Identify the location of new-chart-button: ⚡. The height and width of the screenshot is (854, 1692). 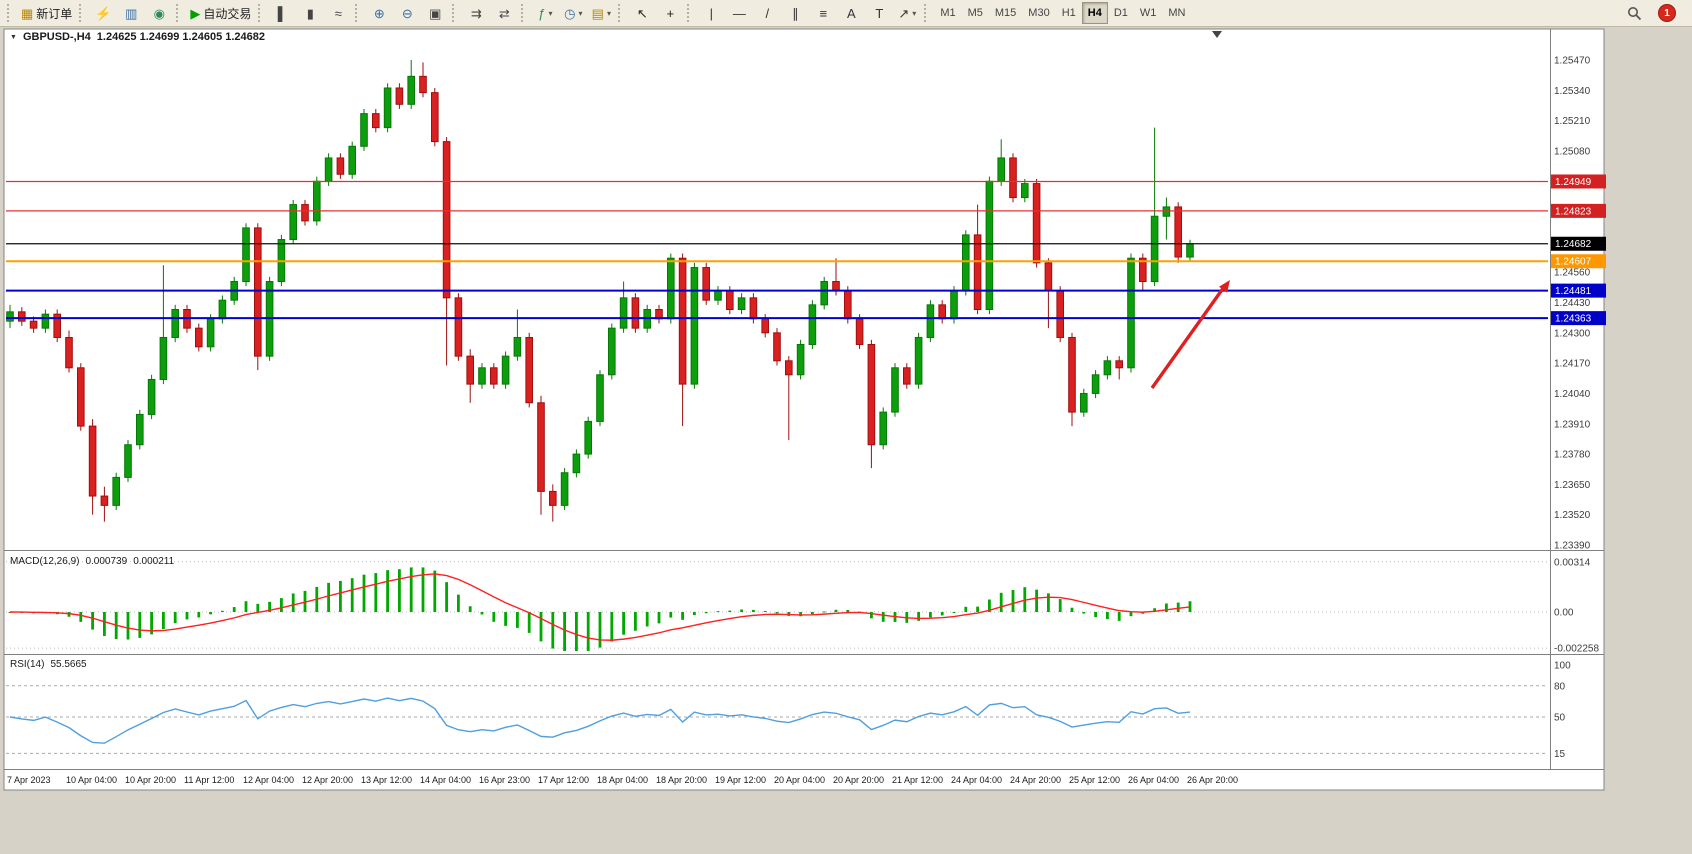
(103, 13).